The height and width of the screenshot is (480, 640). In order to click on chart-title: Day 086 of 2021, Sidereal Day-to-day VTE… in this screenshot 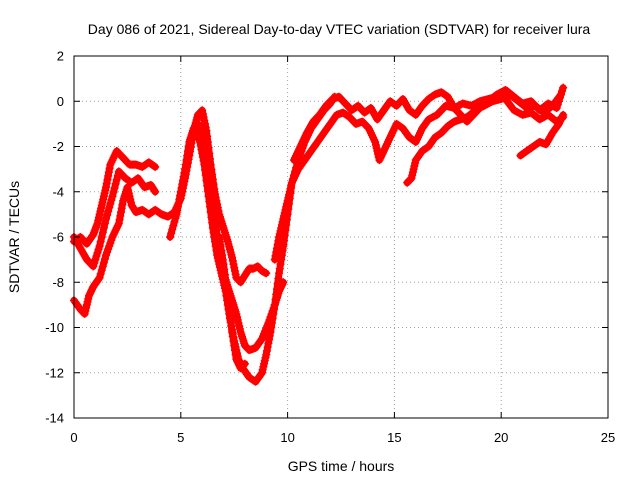, I will do `click(339, 29)`.